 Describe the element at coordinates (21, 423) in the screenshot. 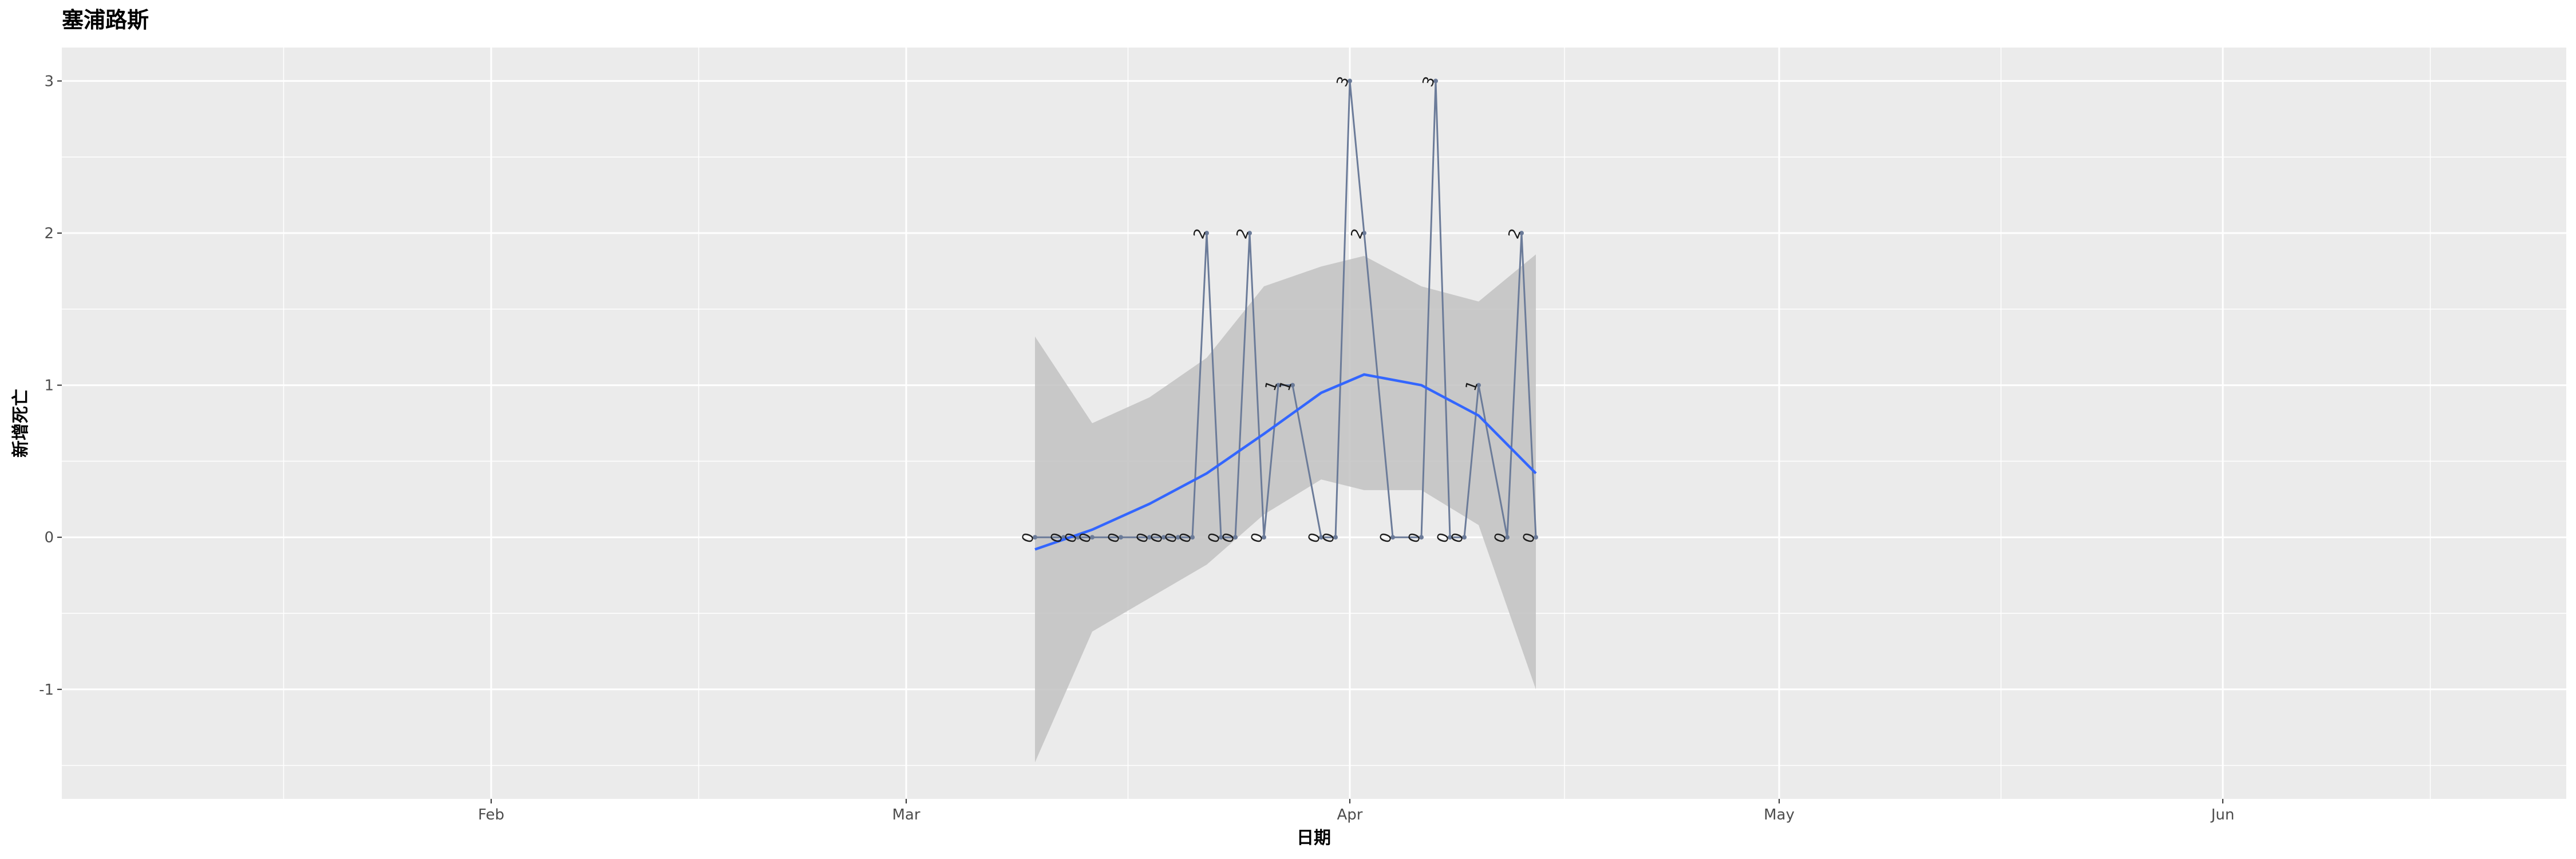

I see `y-axis-title: 新增死亡` at that location.